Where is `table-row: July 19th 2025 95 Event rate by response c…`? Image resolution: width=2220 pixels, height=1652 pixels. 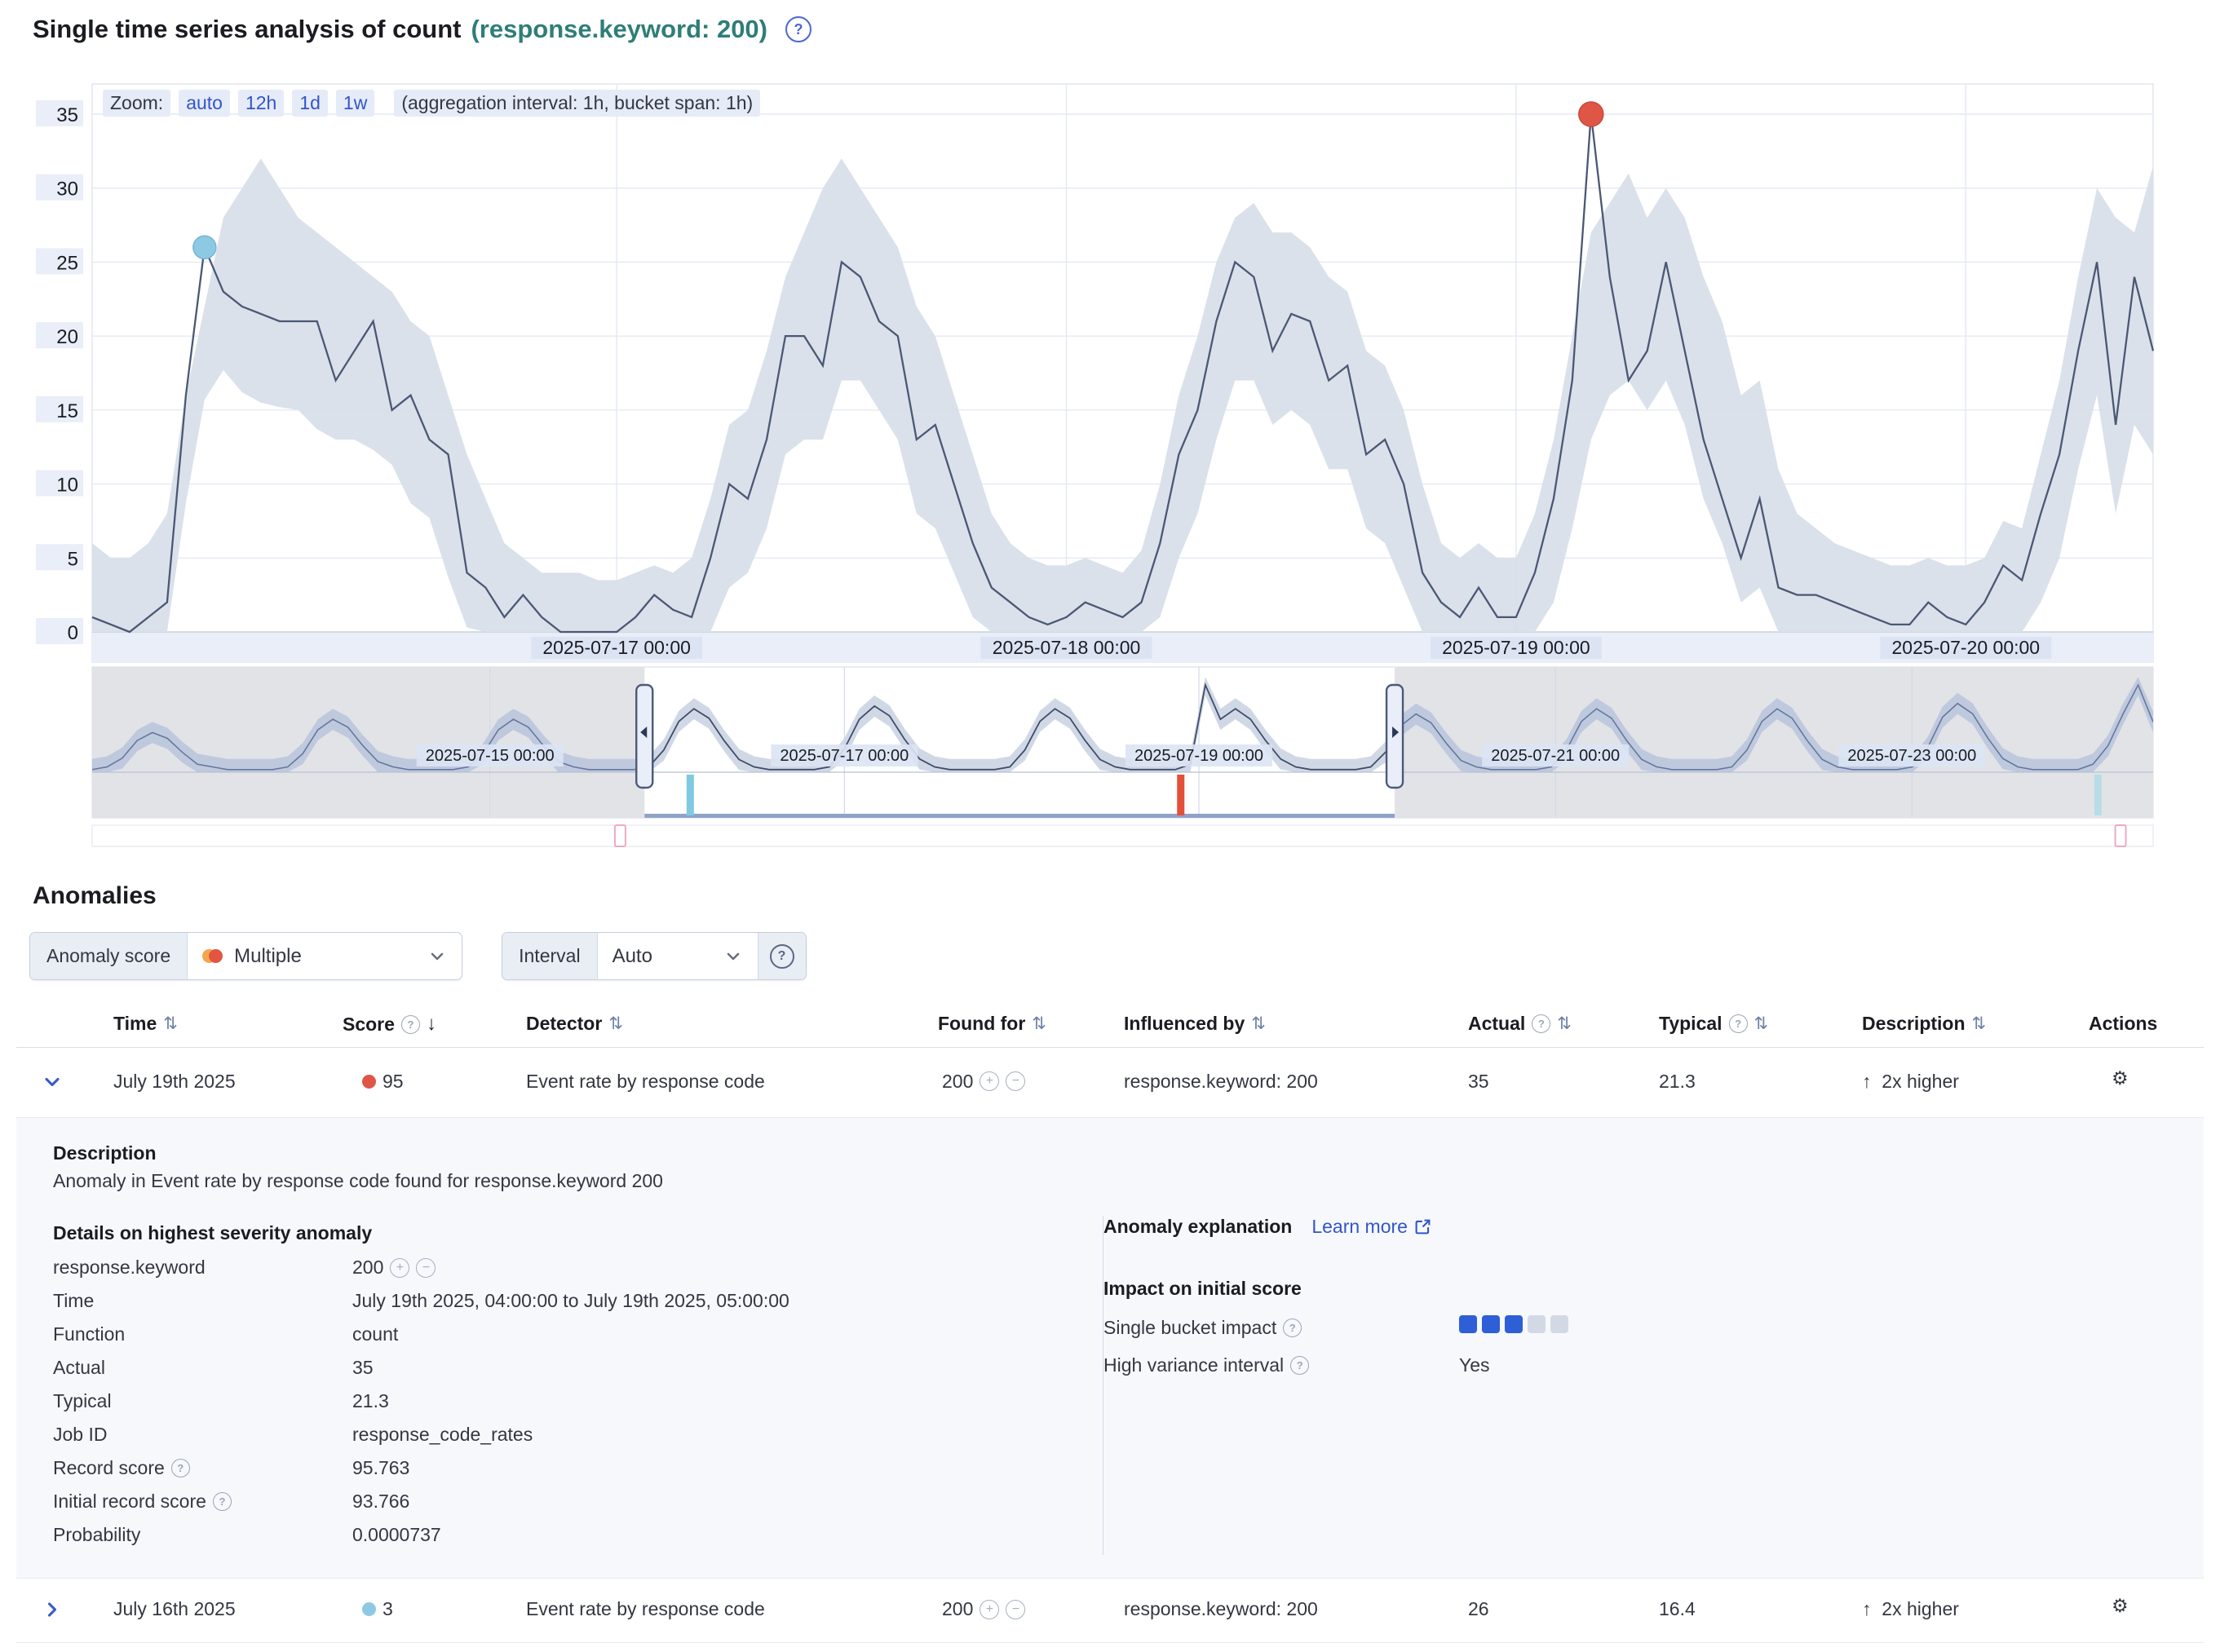 table-row: July 19th 2025 95 Event rate by response c… is located at coordinates (1110, 1083).